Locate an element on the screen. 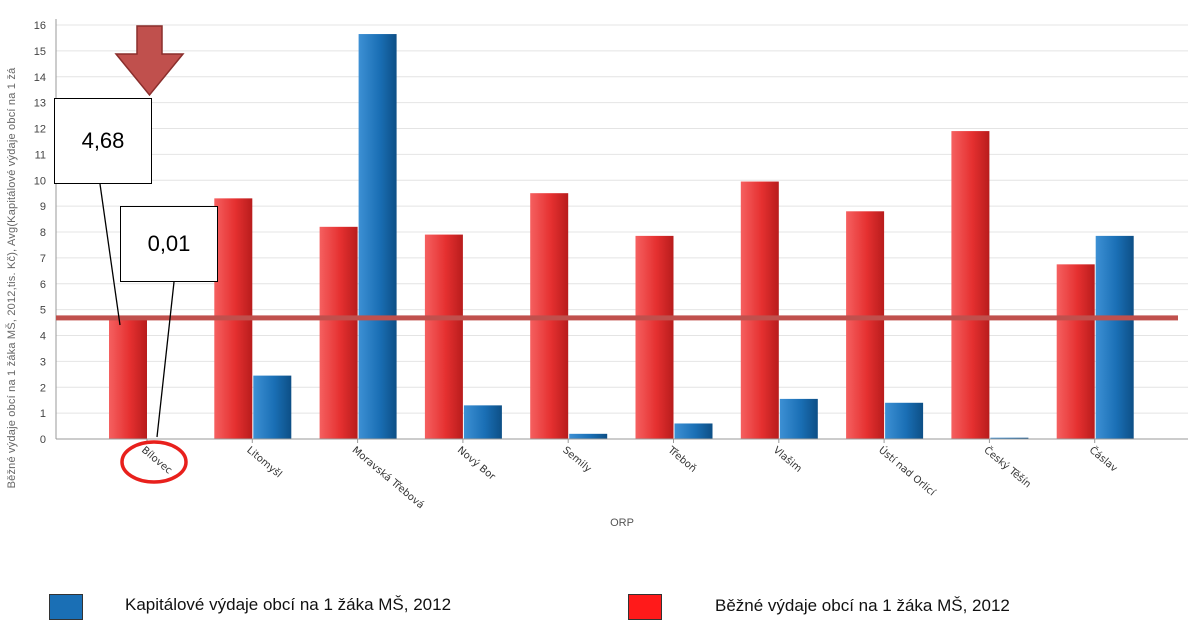  x-tick-label: Bílovec is located at coordinates (156, 460).